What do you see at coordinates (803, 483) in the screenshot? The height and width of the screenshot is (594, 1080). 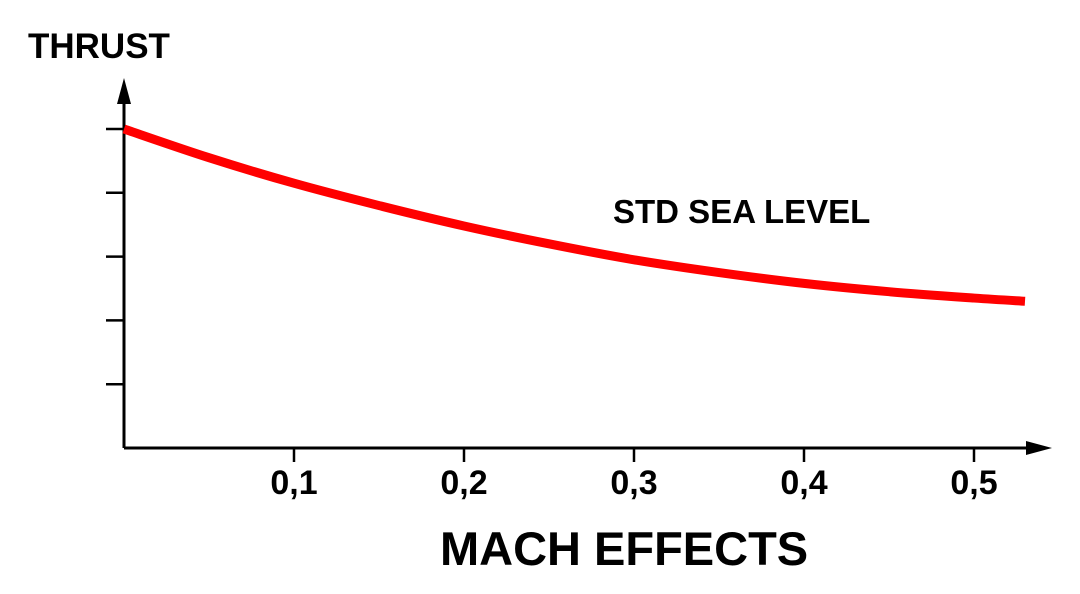 I see `x-tick-label-4: 0,4` at bounding box center [803, 483].